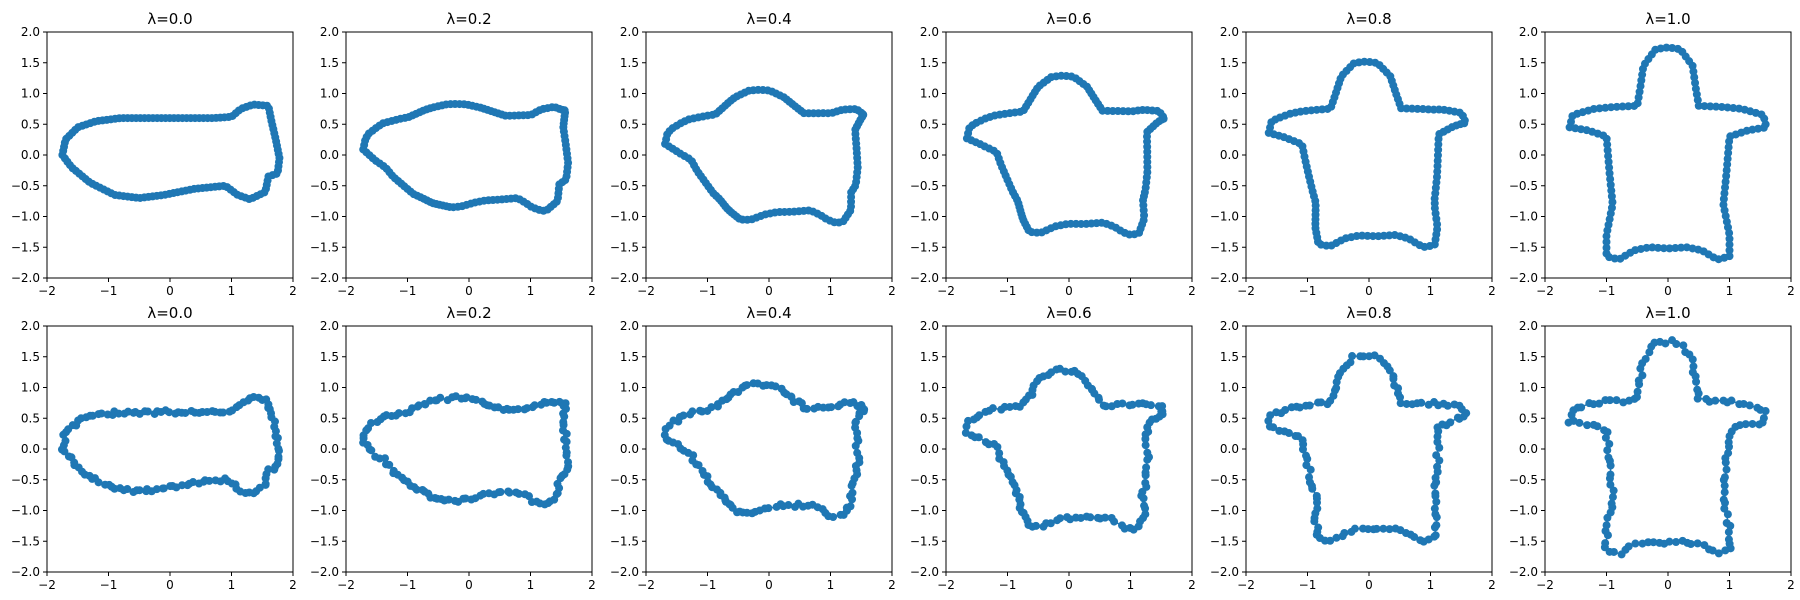  I want to click on y-tick-label: −0.5, so click(1523, 186).